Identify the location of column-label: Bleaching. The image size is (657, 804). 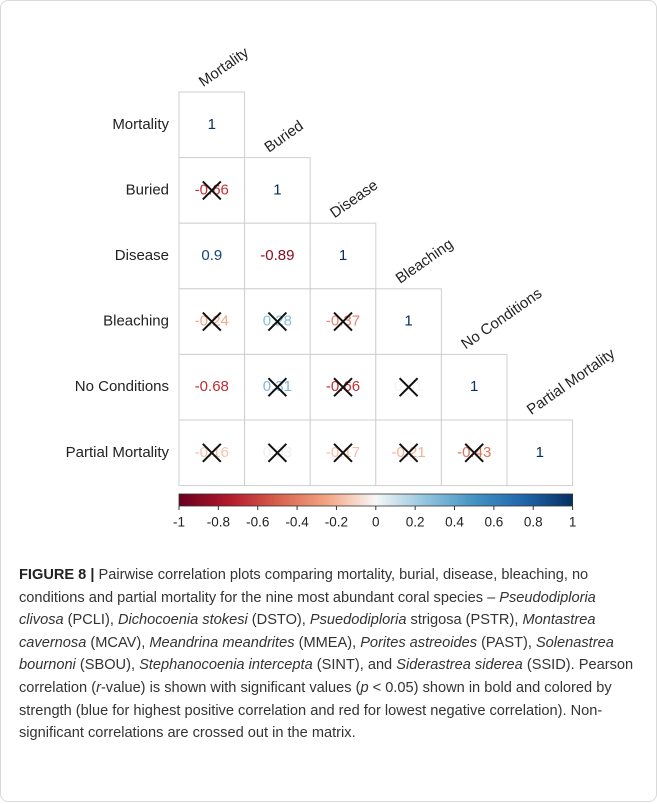
(425, 262).